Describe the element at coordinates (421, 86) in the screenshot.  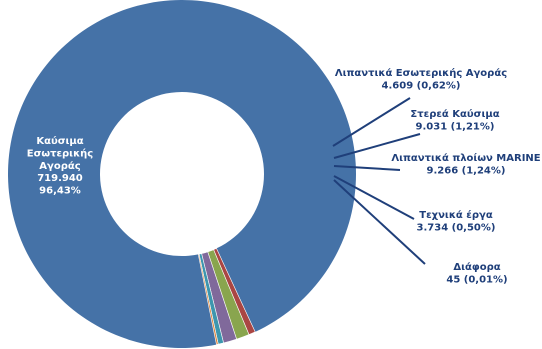
I see `slice-label-1-line-1: 4.609 (0,62%)` at that location.